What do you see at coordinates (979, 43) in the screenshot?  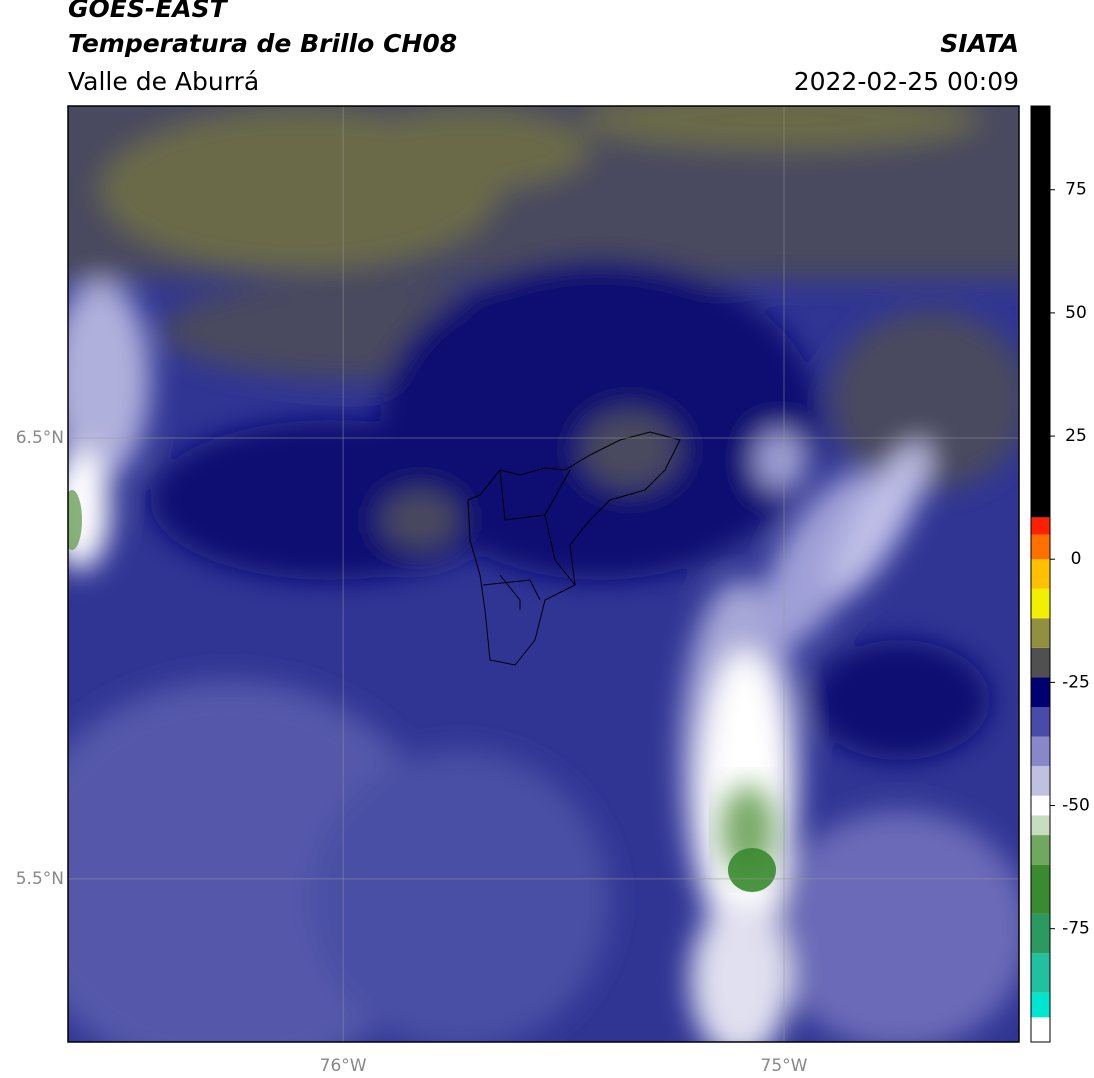 I see `source: SIATA` at bounding box center [979, 43].